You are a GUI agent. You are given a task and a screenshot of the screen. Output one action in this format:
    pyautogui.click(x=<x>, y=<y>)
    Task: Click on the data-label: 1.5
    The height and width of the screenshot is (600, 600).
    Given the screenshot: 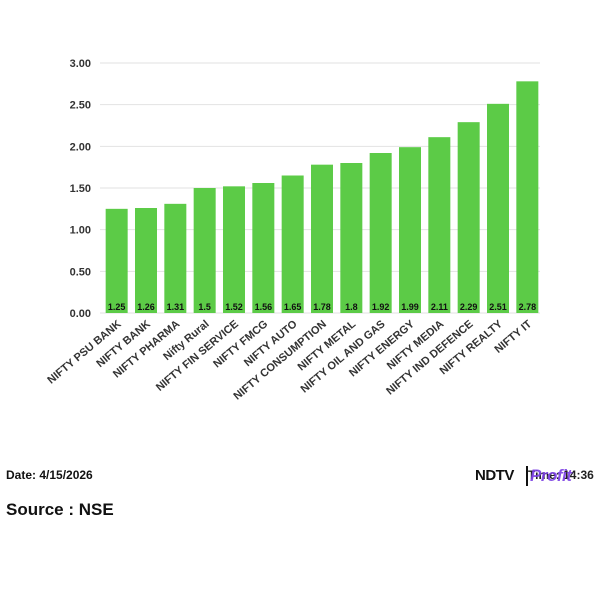 What is the action you would take?
    pyautogui.click(x=204, y=307)
    